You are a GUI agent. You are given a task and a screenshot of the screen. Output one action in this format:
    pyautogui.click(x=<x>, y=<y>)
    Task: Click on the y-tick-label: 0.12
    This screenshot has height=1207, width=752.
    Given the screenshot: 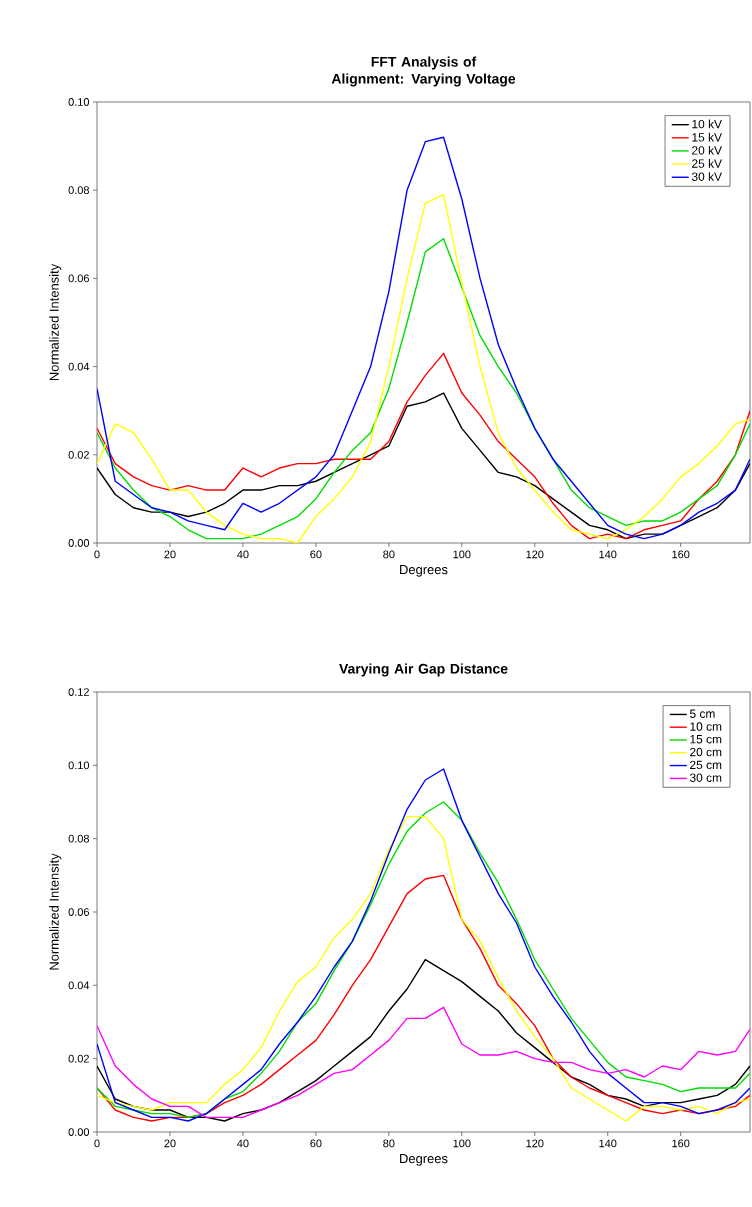 What is the action you would take?
    pyautogui.click(x=78, y=692)
    